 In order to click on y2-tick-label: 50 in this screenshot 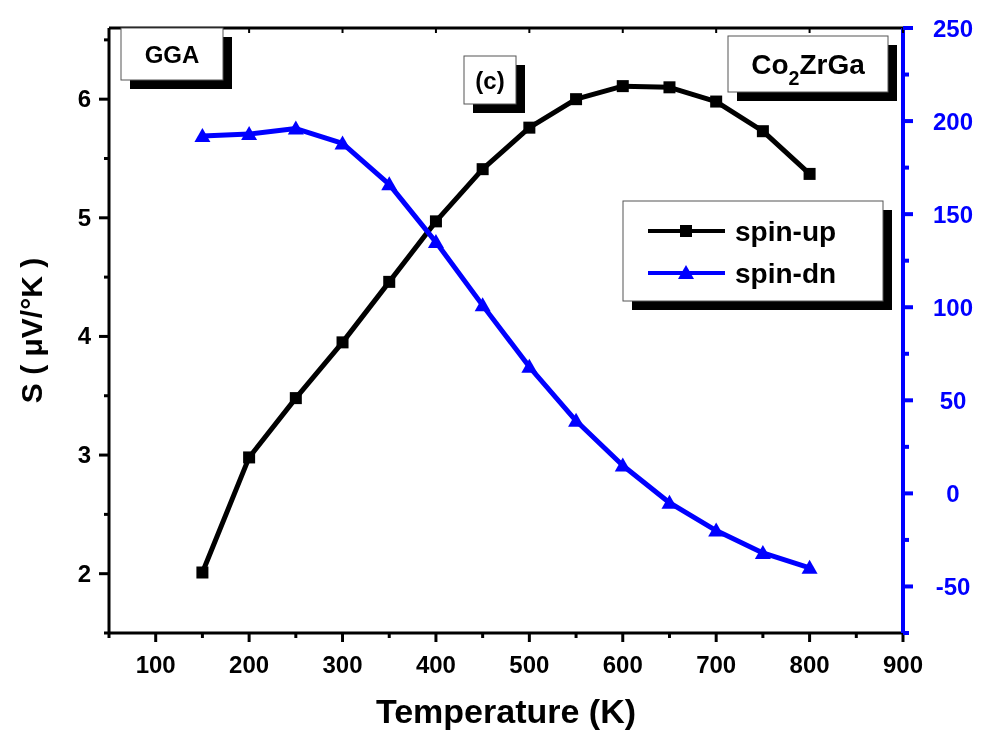, I will do `click(953, 401)`.